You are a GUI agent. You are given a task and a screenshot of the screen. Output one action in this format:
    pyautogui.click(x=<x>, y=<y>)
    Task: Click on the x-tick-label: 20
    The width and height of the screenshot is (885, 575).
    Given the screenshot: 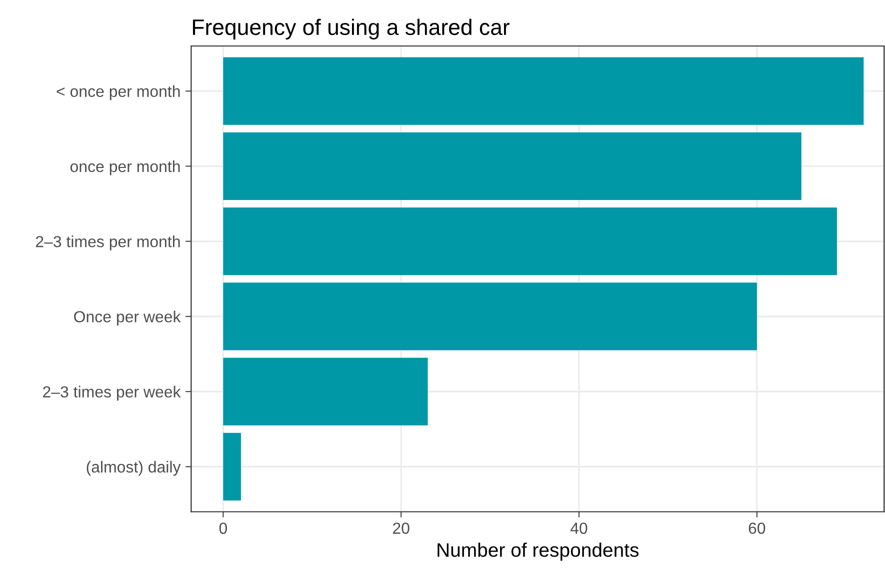 What is the action you would take?
    pyautogui.click(x=401, y=528)
    